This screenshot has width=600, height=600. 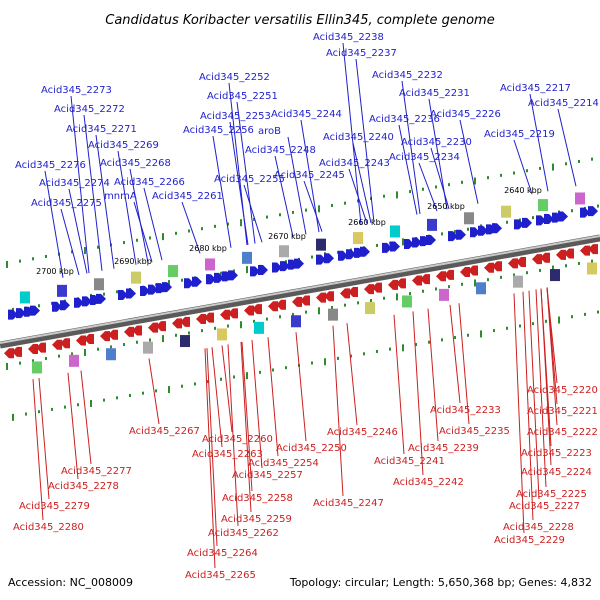 What do you see at coordinates (135, 163) in the screenshot?
I see `forward-gene-label: Acid345_2268` at bounding box center [135, 163].